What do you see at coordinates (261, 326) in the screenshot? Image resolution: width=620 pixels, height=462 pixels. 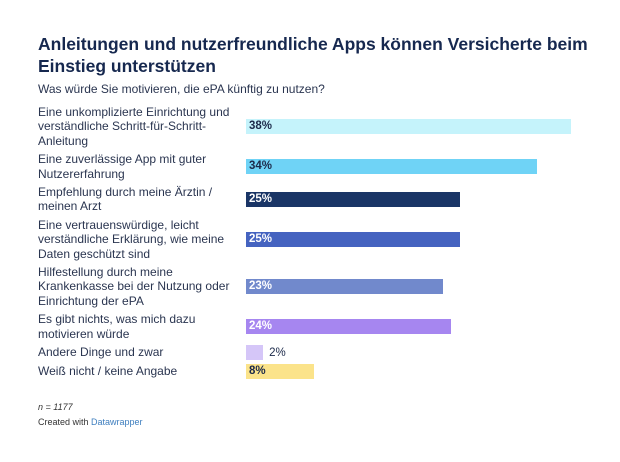 I see `value-label: 24%` at bounding box center [261, 326].